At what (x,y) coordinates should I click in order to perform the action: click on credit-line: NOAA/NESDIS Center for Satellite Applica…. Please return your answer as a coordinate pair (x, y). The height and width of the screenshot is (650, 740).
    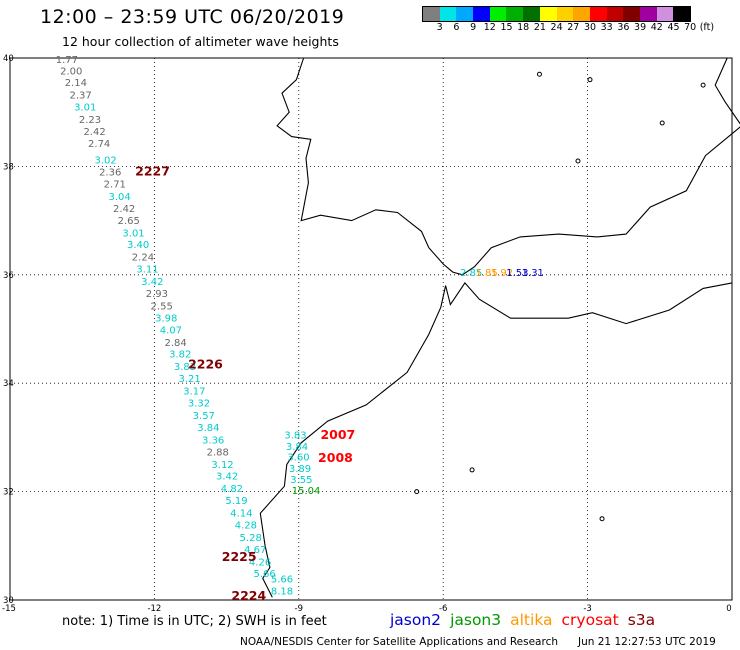
    Looking at the image, I should click on (399, 642).